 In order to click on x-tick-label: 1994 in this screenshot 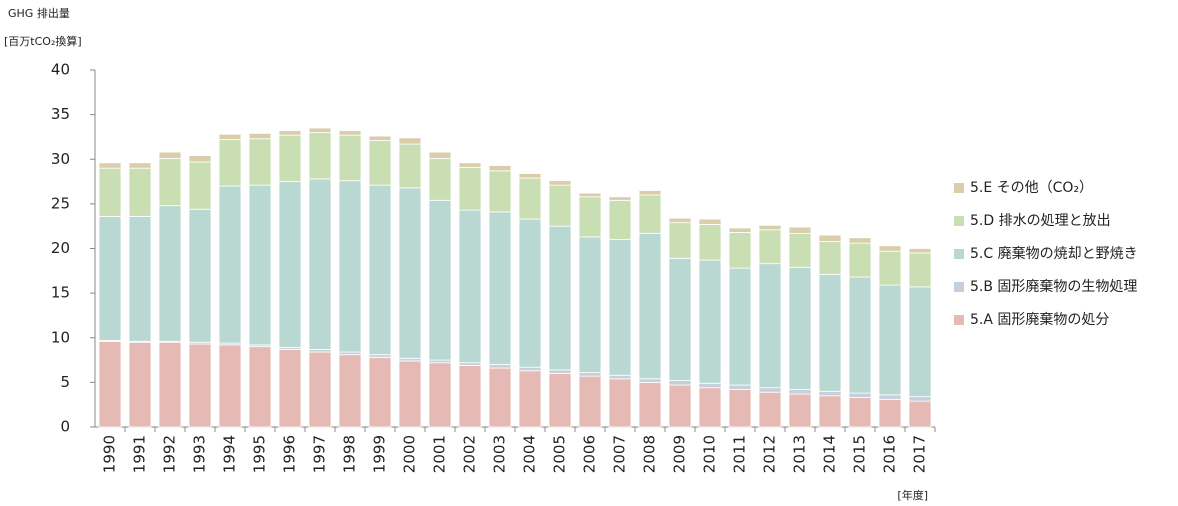, I will do `click(230, 454)`.